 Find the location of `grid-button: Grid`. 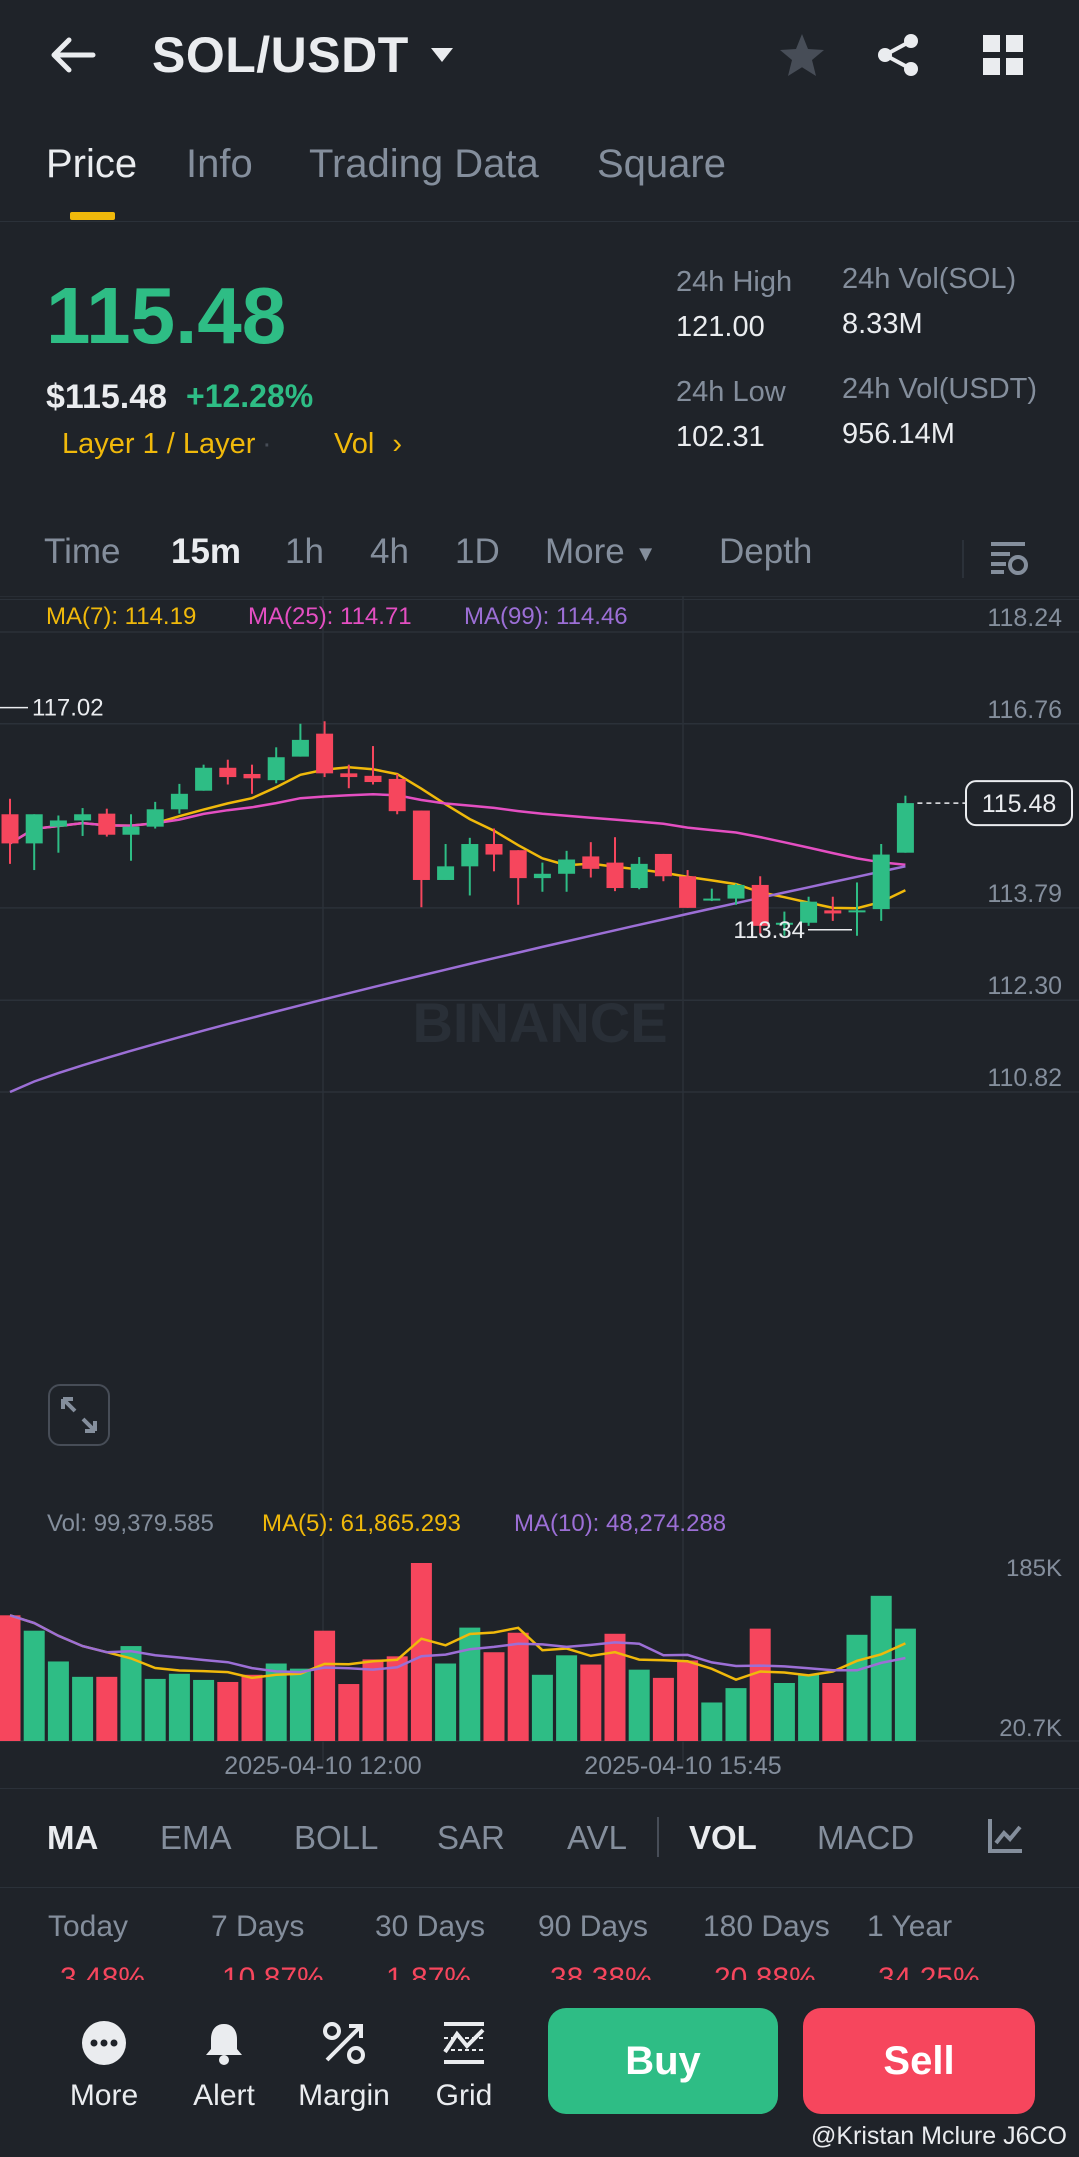

grid-button: Grid is located at coordinates (464, 2066).